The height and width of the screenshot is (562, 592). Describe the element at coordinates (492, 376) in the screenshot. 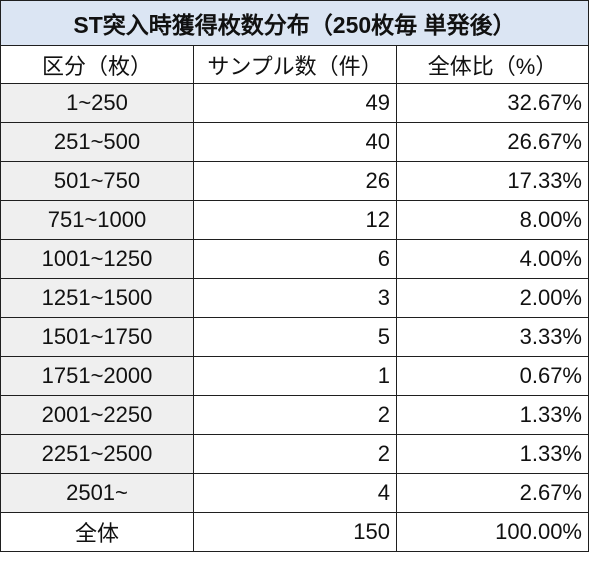

I see `ratio-cell: 0.67%` at that location.